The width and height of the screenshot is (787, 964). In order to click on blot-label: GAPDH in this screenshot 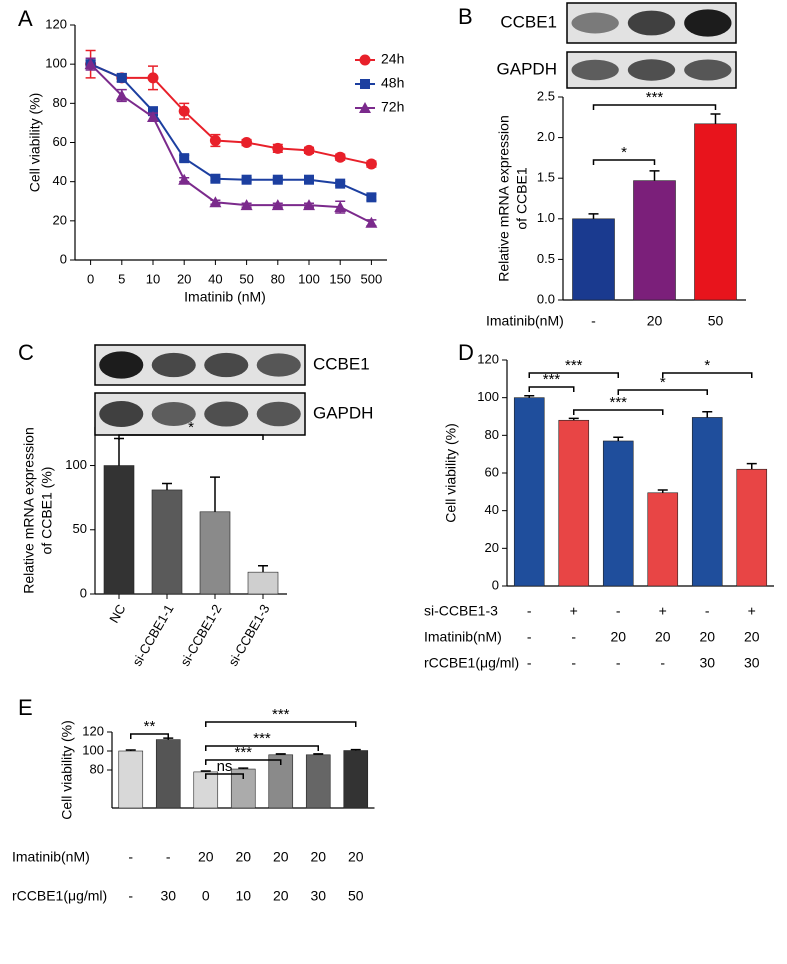, I will do `click(527, 68)`.